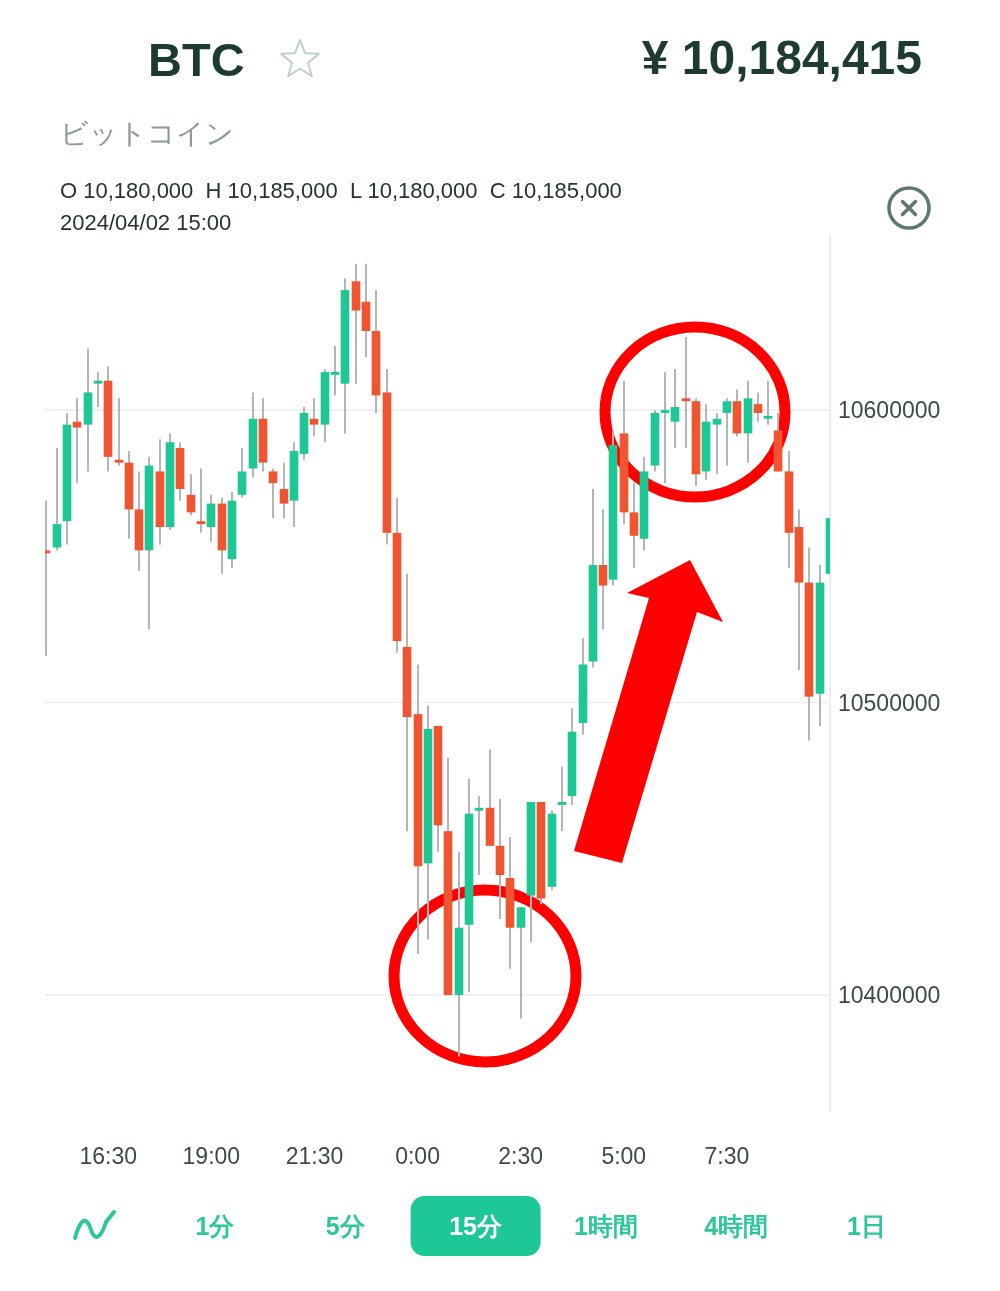 The image size is (1000, 1291). I want to click on text: 5分, so click(345, 1226).